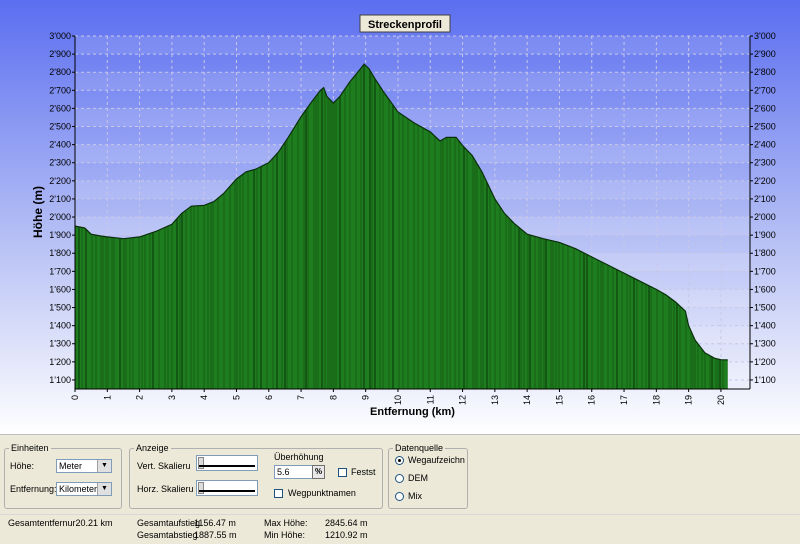  What do you see at coordinates (30, 448) in the screenshot?
I see `einheiten-legend: Einheiten` at bounding box center [30, 448].